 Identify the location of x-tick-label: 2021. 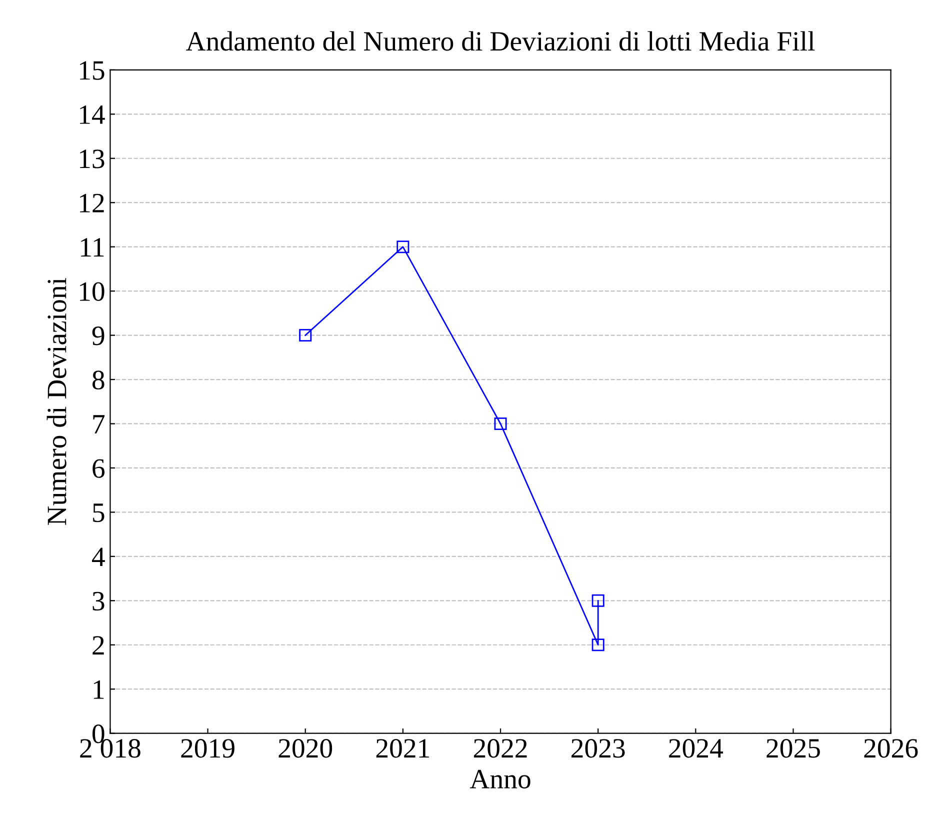
(403, 748).